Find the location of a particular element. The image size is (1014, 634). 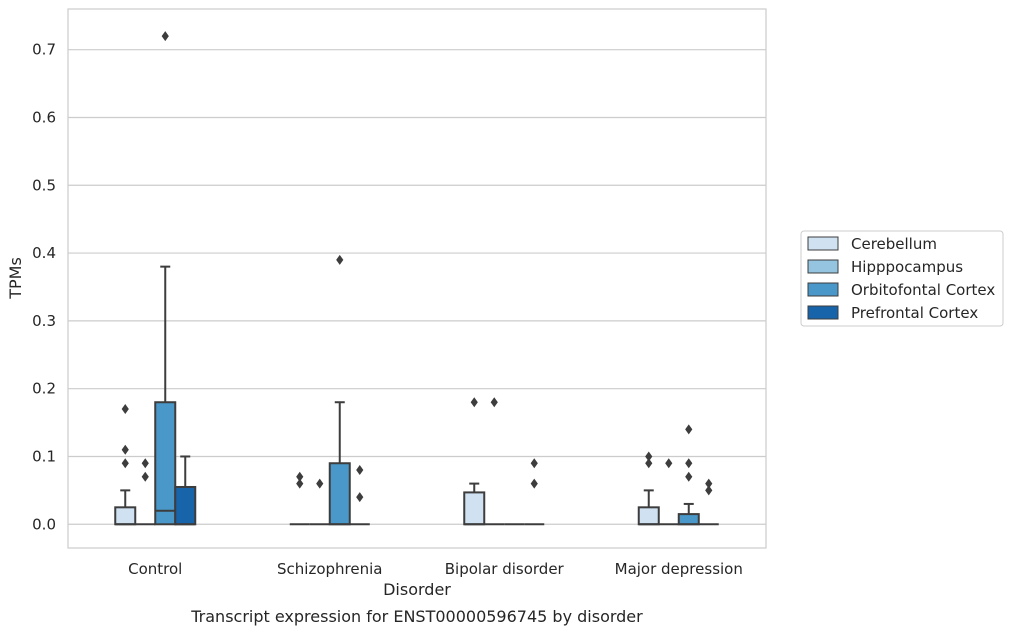

y-tick-label: 0.0 is located at coordinates (44, 524).